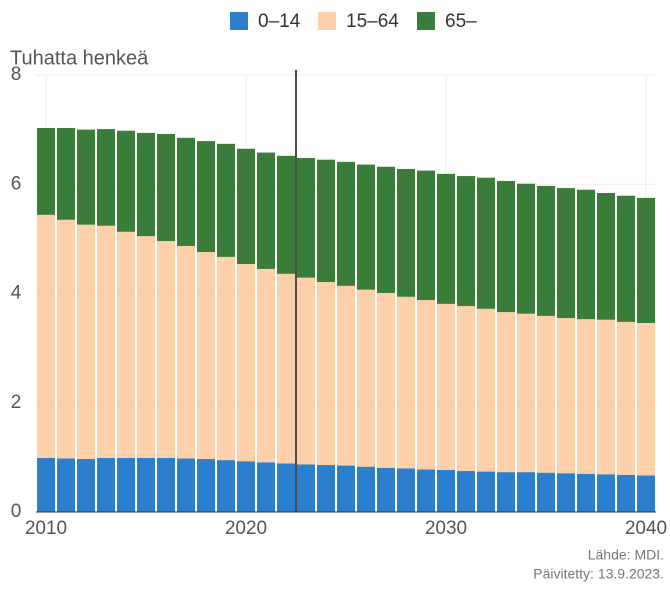 The width and height of the screenshot is (670, 591). What do you see at coordinates (16, 293) in the screenshot?
I see `y-tick-label: 4` at bounding box center [16, 293].